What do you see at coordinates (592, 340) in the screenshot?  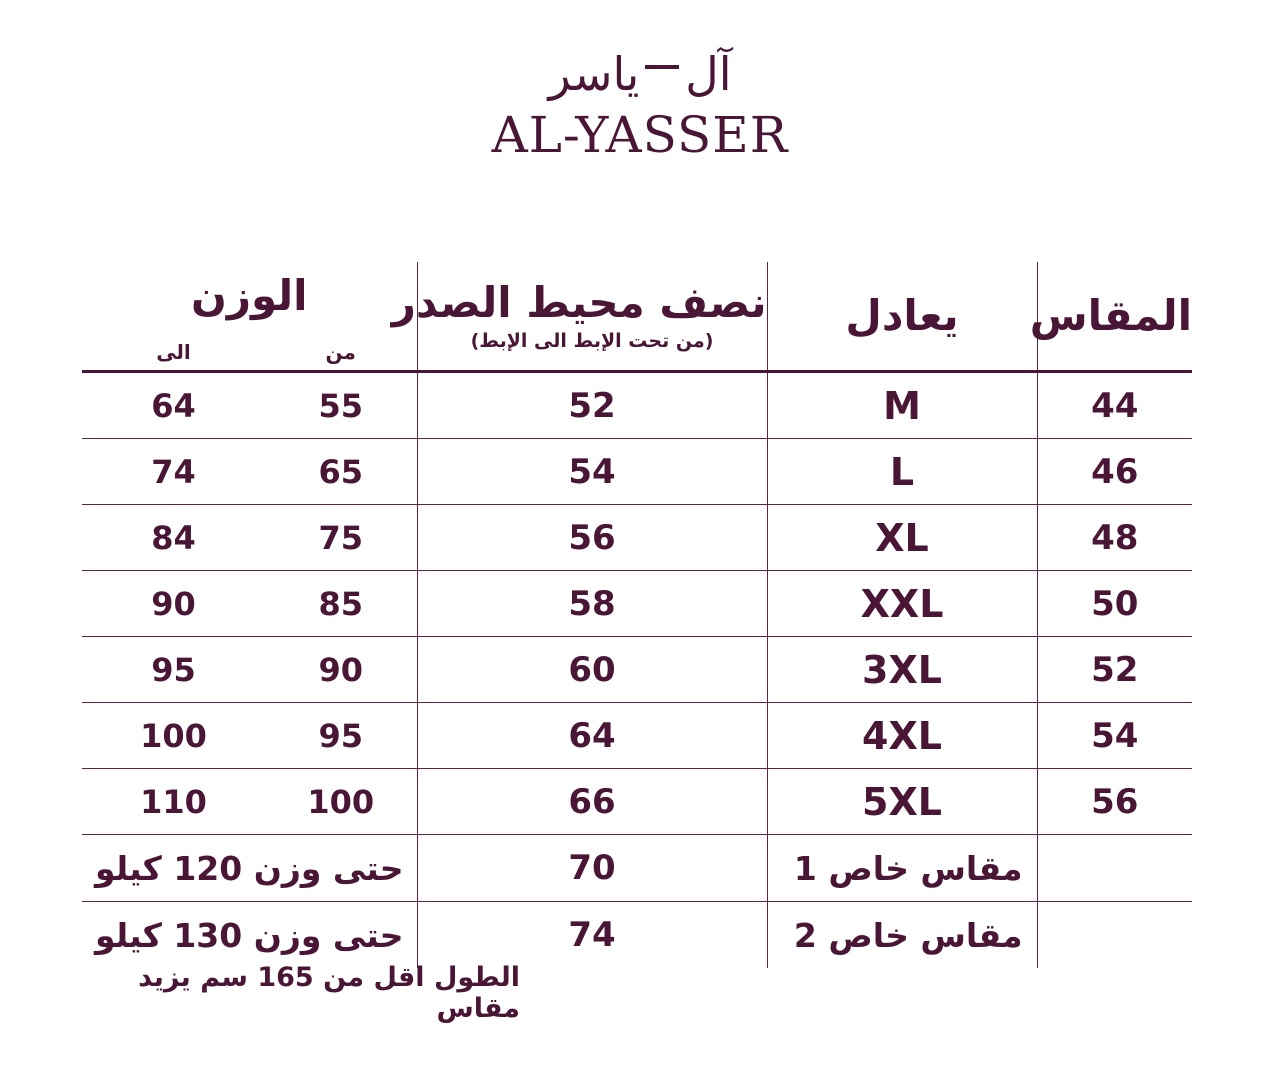 I see `header-chest-sublabel: (من تحت الإبط الى الإبط)` at bounding box center [592, 340].